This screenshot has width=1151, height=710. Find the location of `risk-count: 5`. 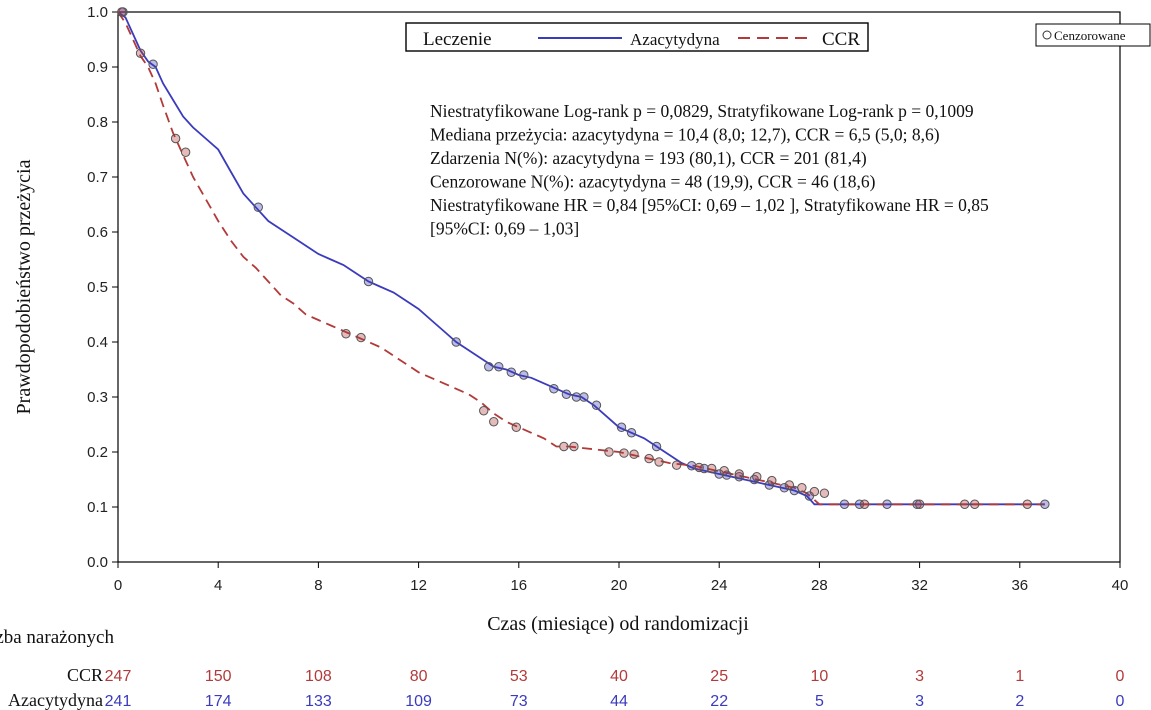

risk-count: 5 is located at coordinates (819, 701).